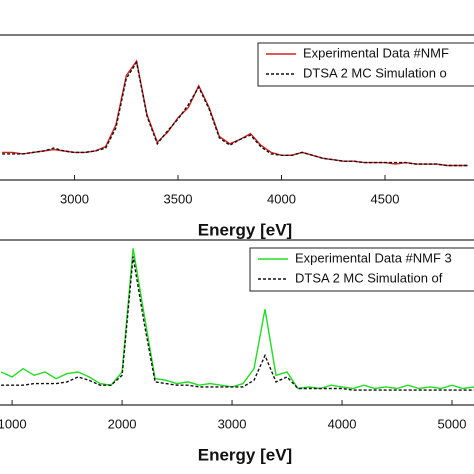 The width and height of the screenshot is (474, 474). What do you see at coordinates (122, 423) in the screenshot?
I see `x-tick-label: 2000` at bounding box center [122, 423].